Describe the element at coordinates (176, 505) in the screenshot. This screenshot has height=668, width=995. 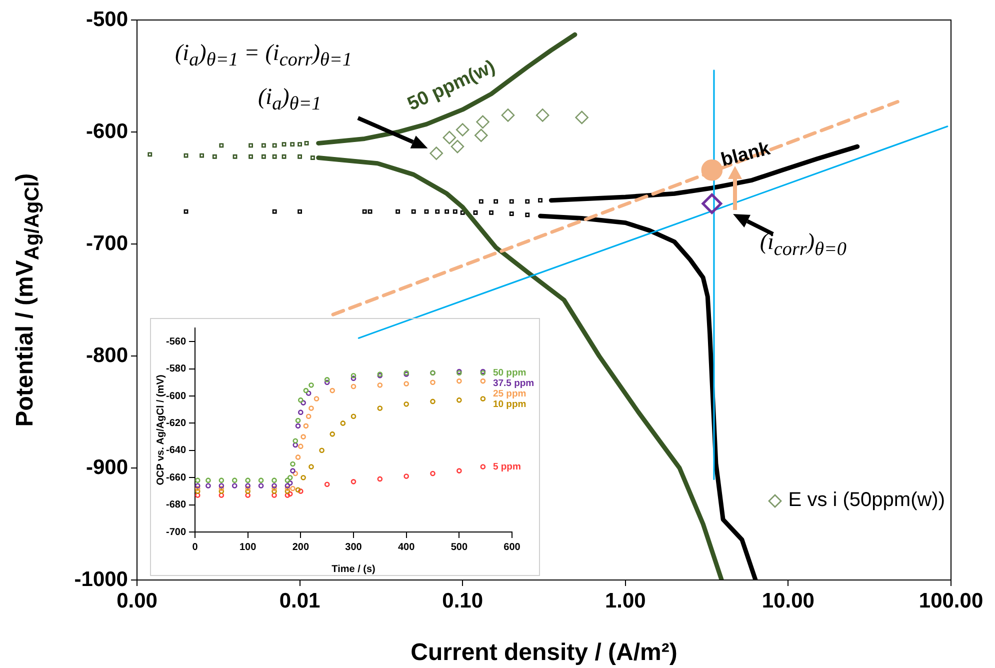
I see `y-tick-label: -680` at that location.